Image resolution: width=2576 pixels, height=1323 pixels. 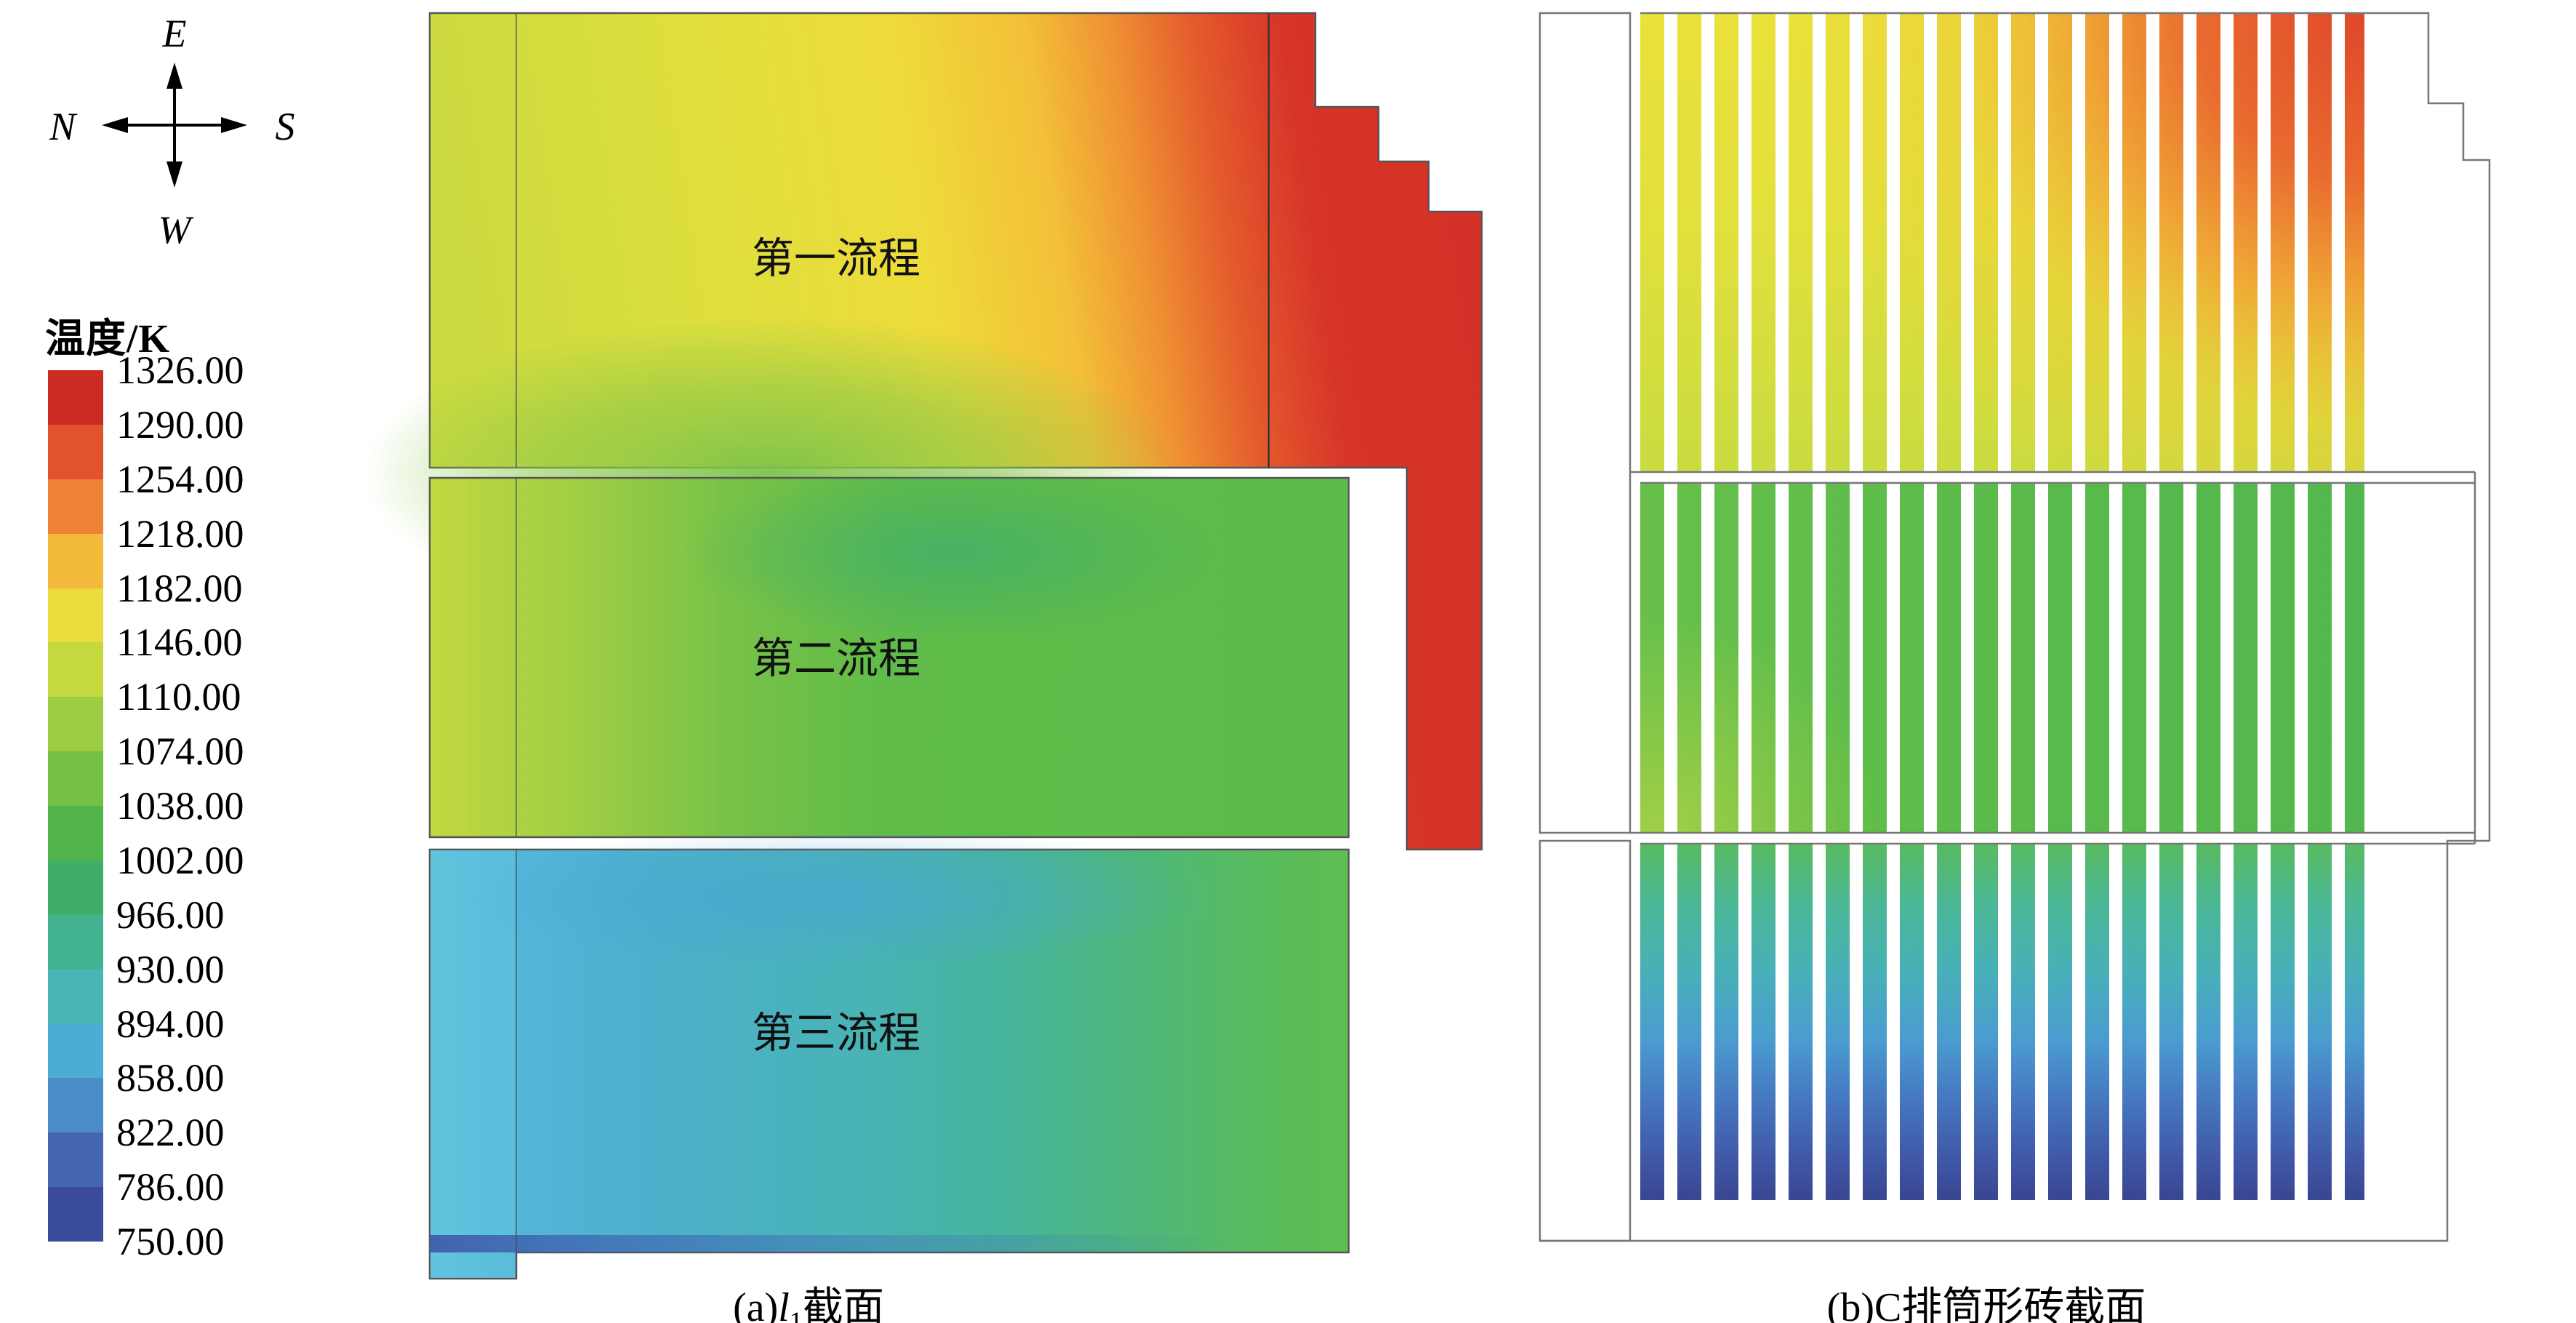 I want to click on caption-a-subscript: 1, so click(x=796, y=1314).